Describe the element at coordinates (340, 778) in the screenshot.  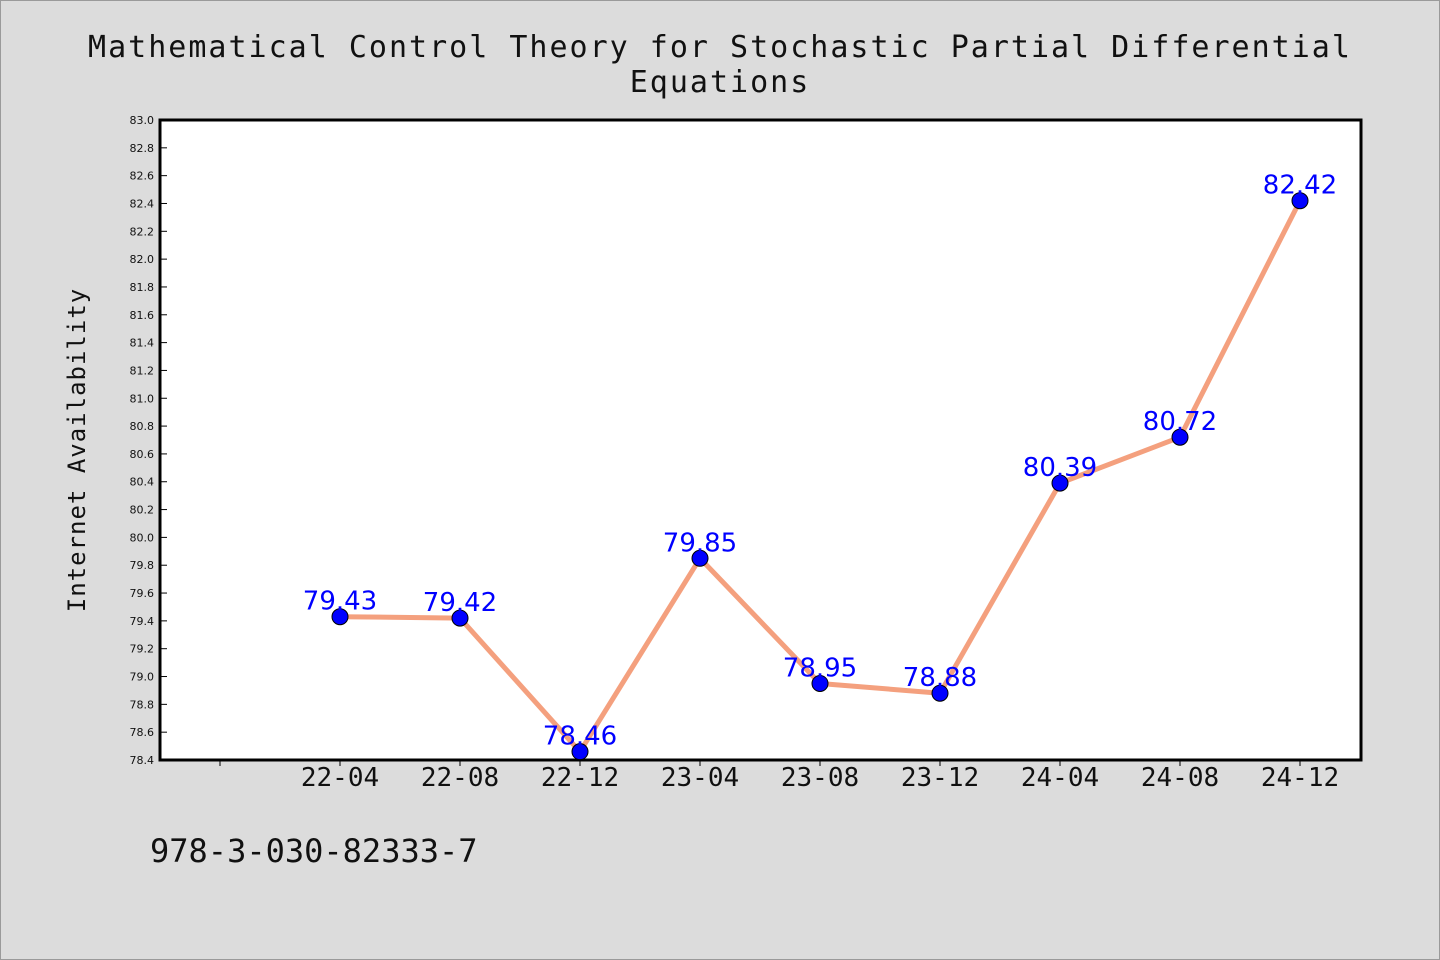
I see `x-tick-label: 22-04` at that location.